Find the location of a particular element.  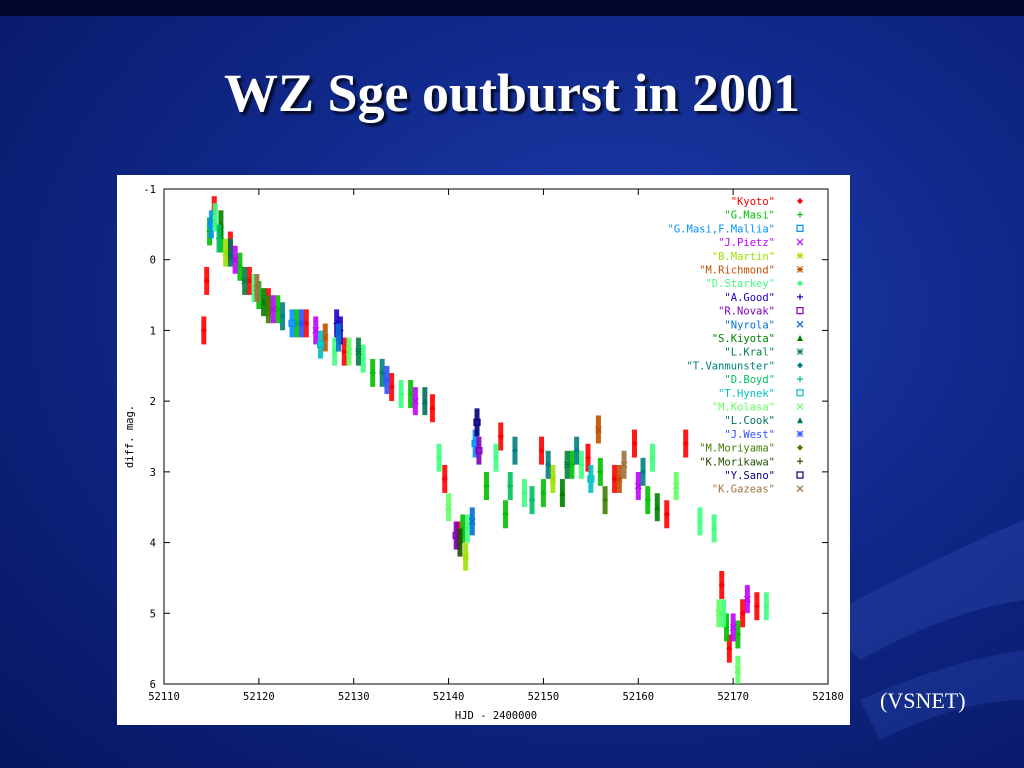

legend-entry: "R.Novak" is located at coordinates (746, 312).